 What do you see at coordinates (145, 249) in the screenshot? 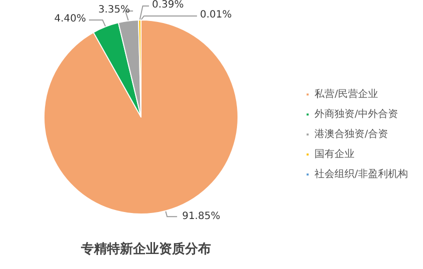
I see `text: 专精特新企业资质分布` at bounding box center [145, 249].